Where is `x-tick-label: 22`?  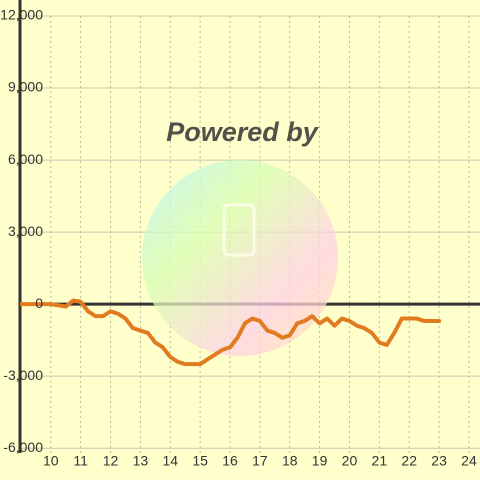 x-tick-label: 22 is located at coordinates (409, 461).